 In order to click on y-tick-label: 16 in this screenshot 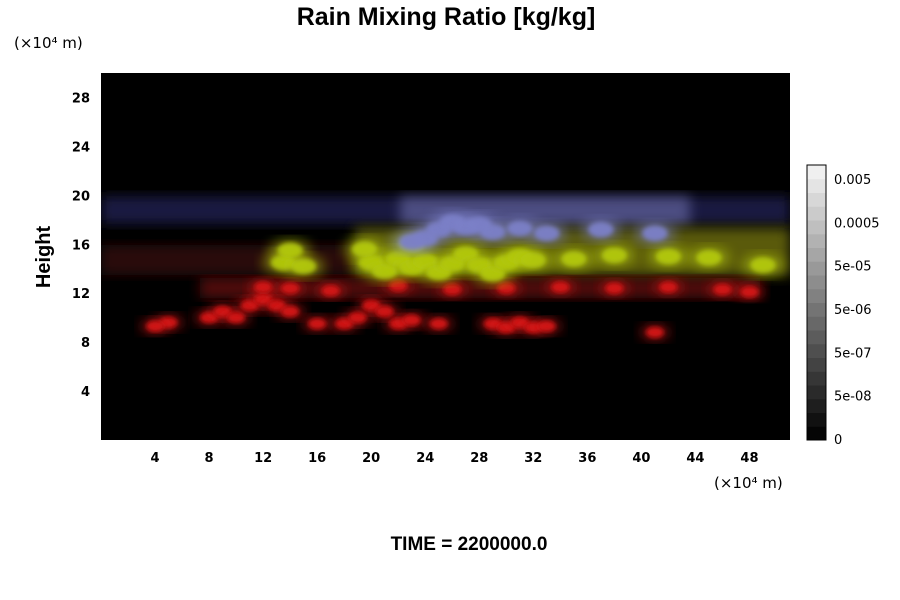, I will do `click(81, 245)`.